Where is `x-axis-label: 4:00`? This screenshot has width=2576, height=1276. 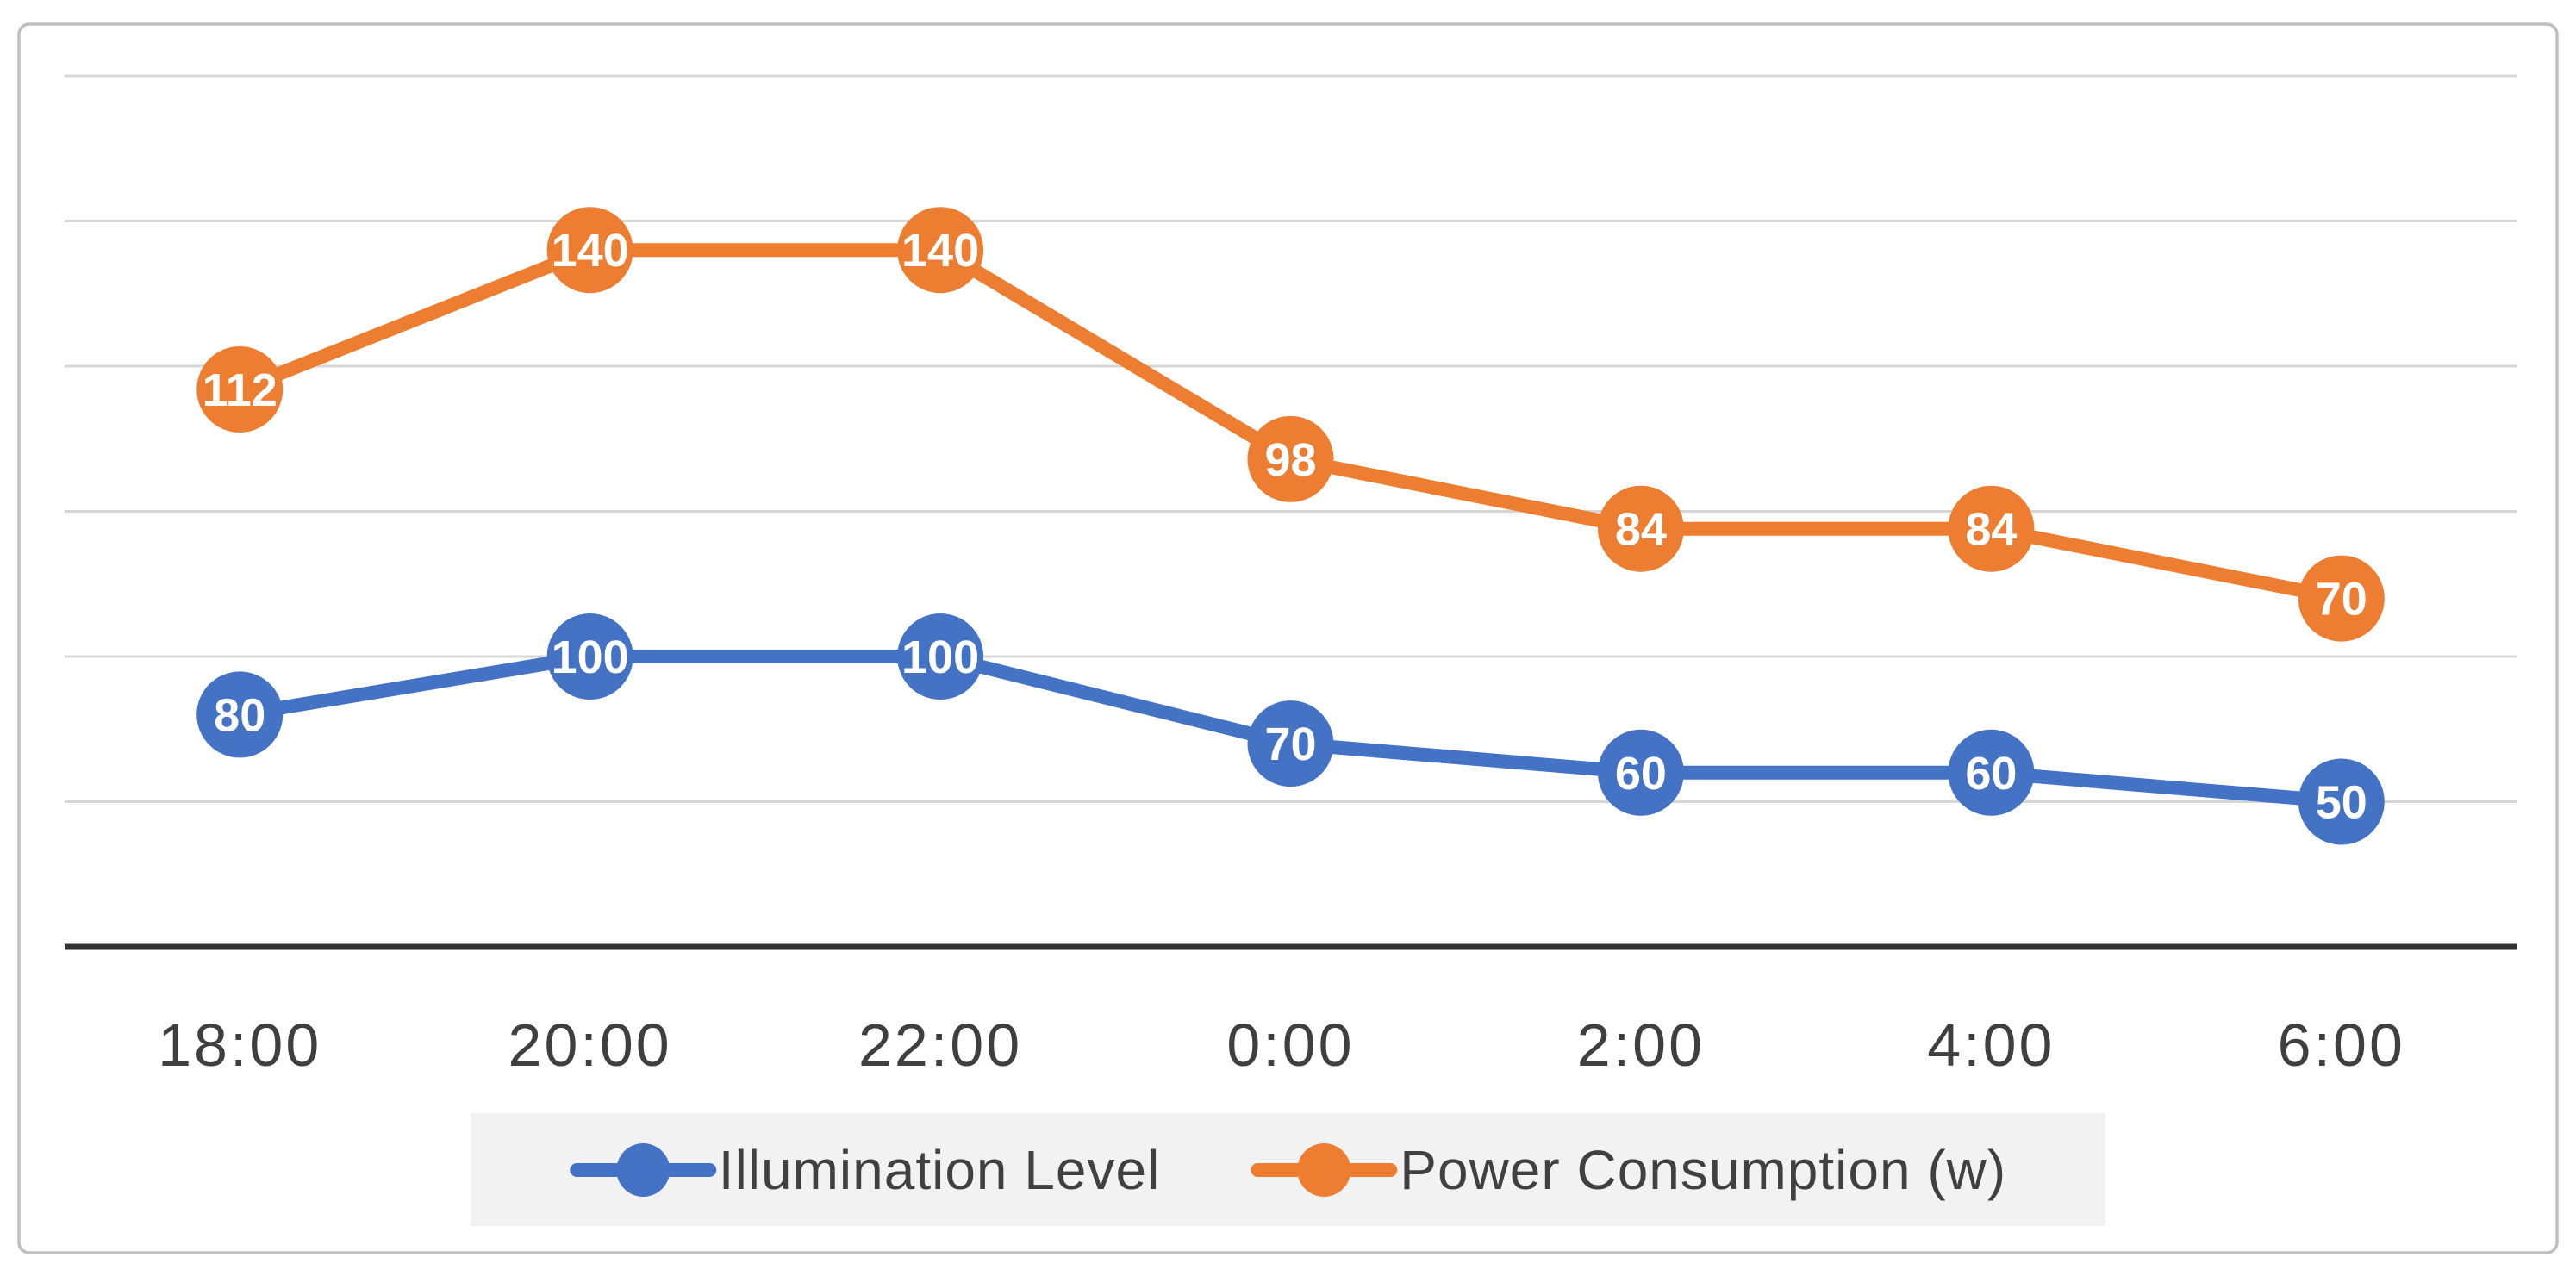
x-axis-label: 4:00 is located at coordinates (1991, 1045).